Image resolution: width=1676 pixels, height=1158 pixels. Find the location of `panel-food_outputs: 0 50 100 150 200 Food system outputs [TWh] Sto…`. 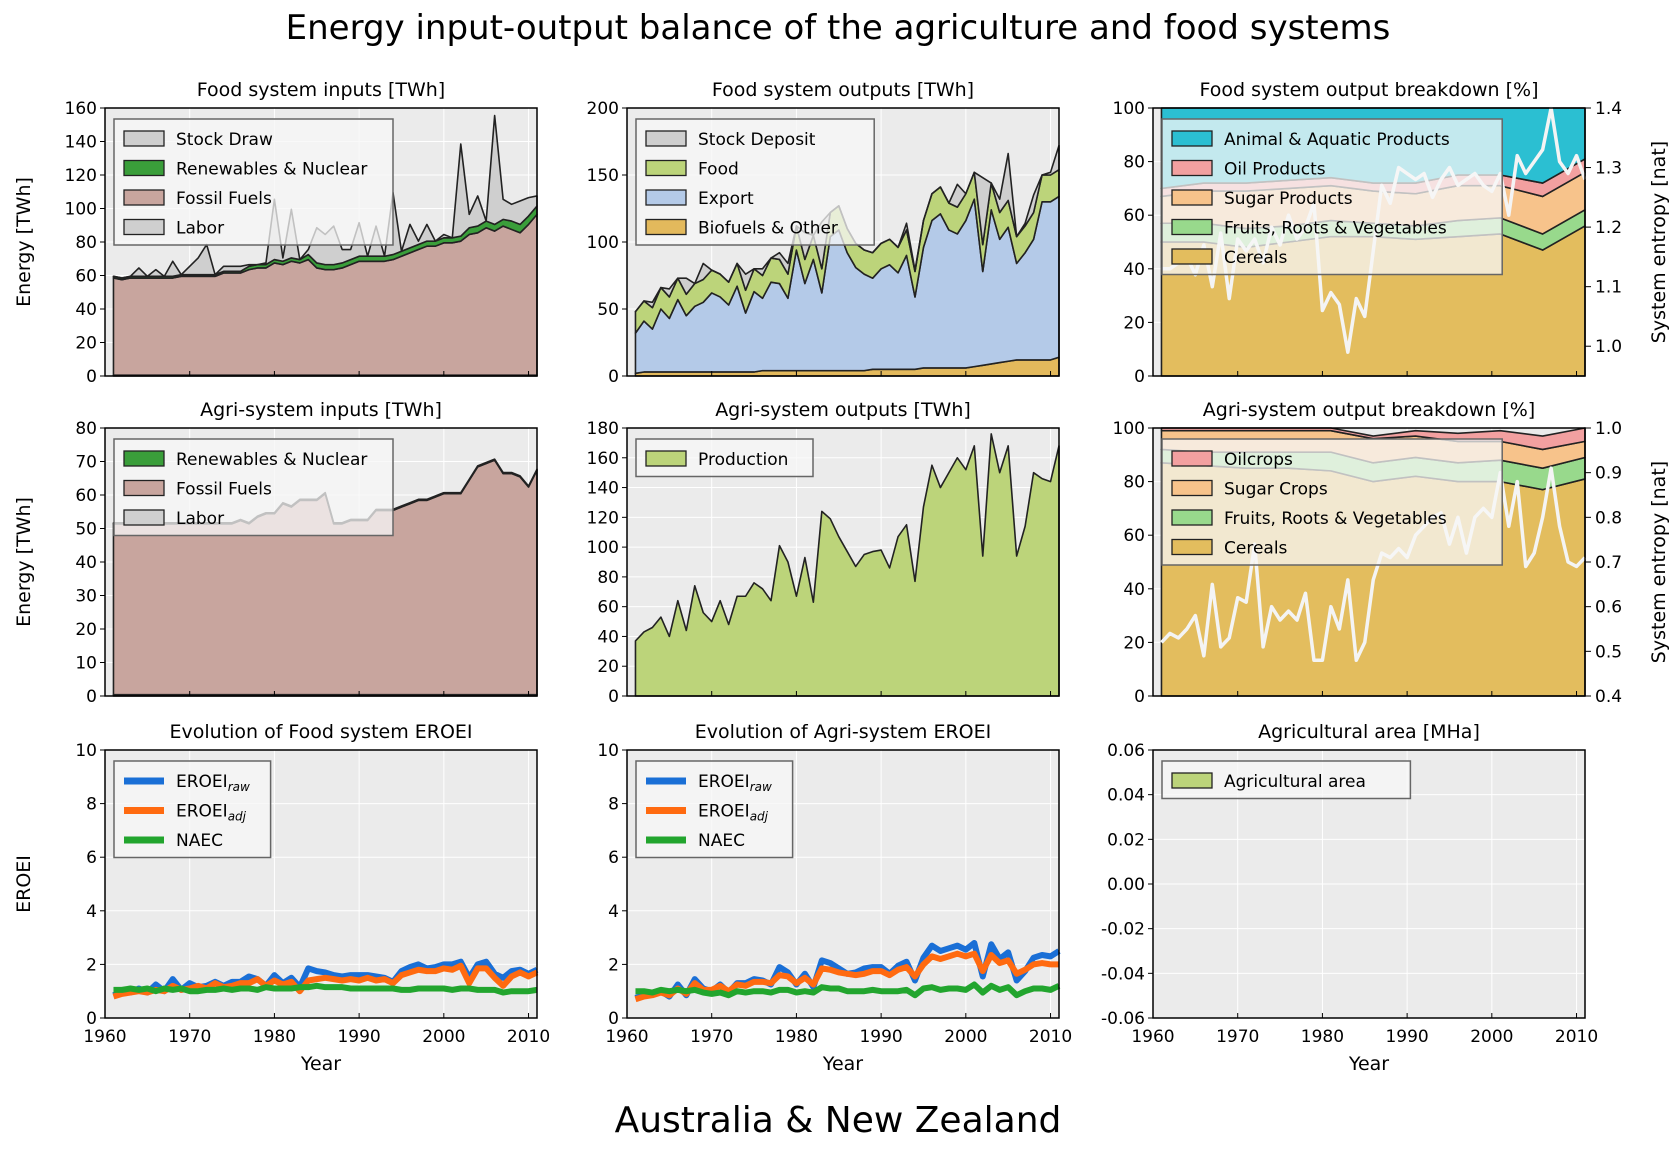

panel-food_outputs: 0 50 100 150 200 Food system outputs [TWh] Sto… is located at coordinates (823, 233).